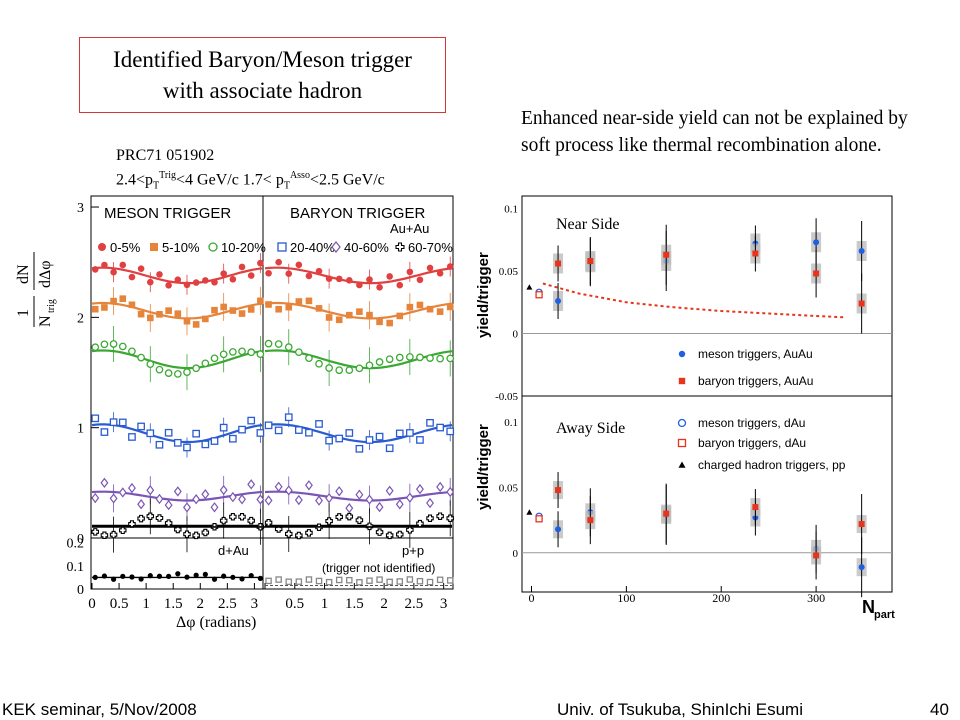 The width and height of the screenshot is (960, 720). Describe the element at coordinates (588, 224) in the screenshot. I see `near-side-label: Near Side` at that location.